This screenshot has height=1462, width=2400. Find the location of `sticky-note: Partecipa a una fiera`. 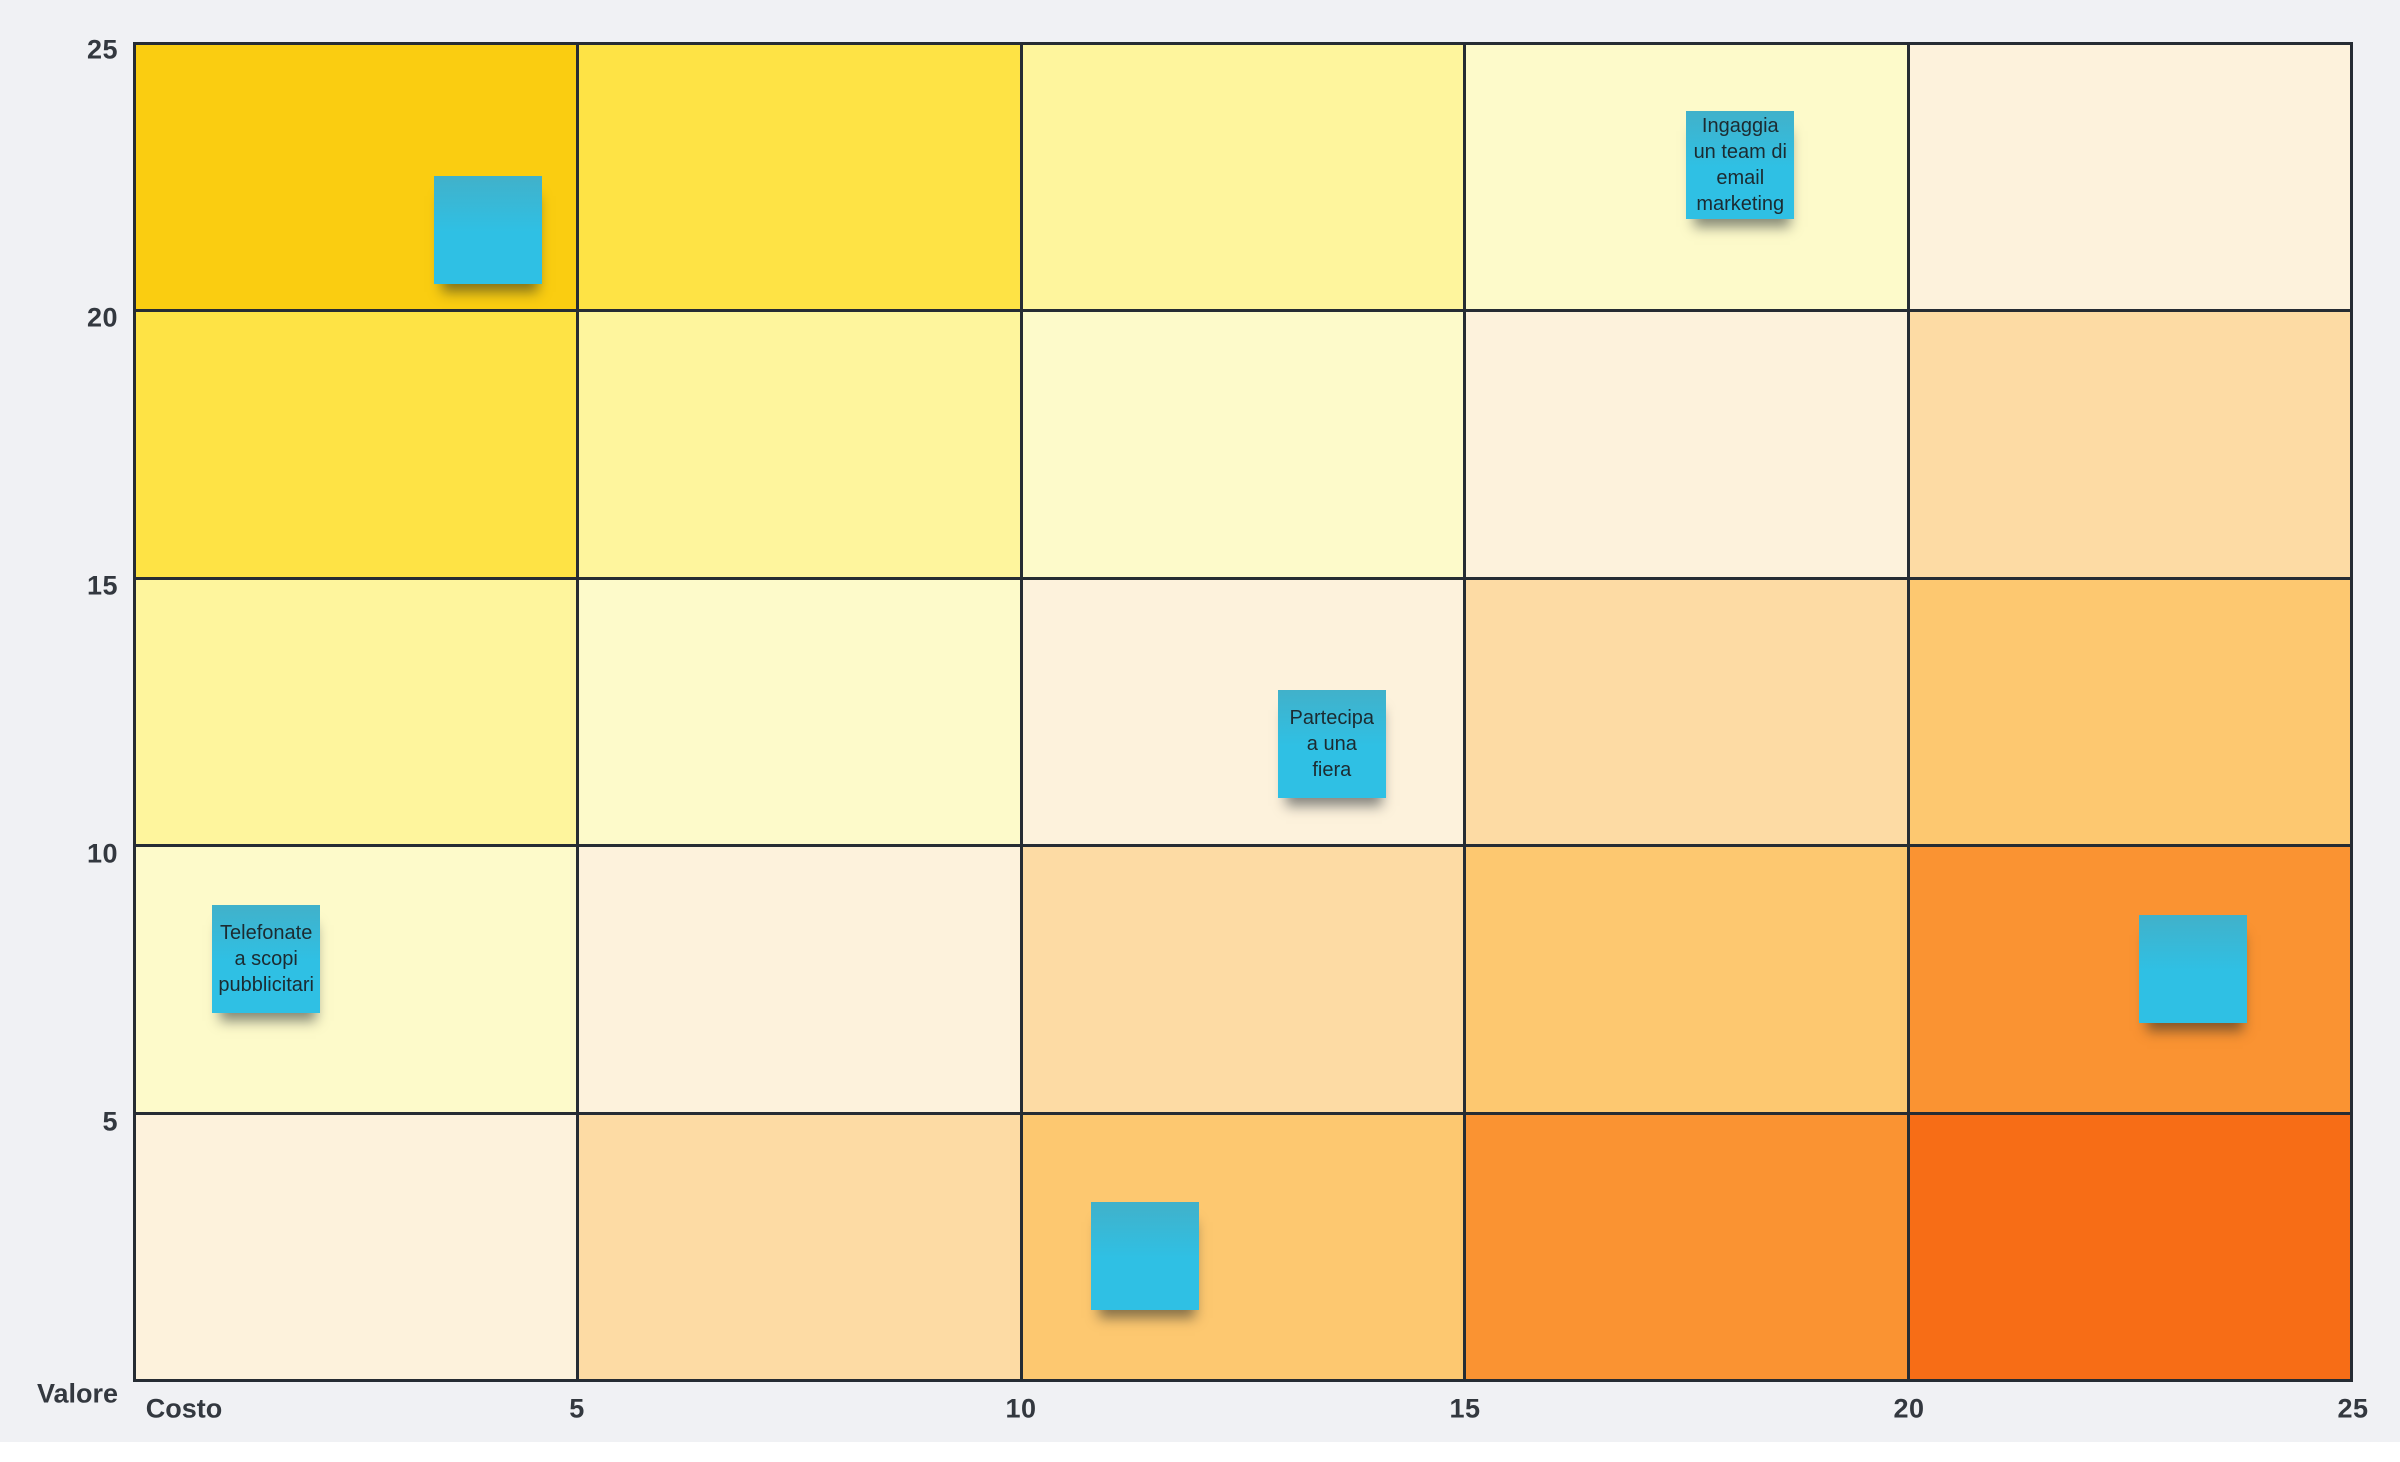

sticky-note: Partecipa a una fiera is located at coordinates (1331, 744).